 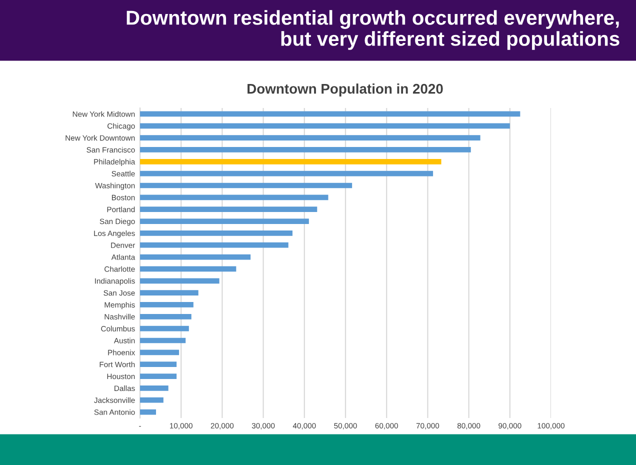 I want to click on chart-title: Downtown residential growth occurred everywhere, but very different sized populations, so click(x=373, y=30).